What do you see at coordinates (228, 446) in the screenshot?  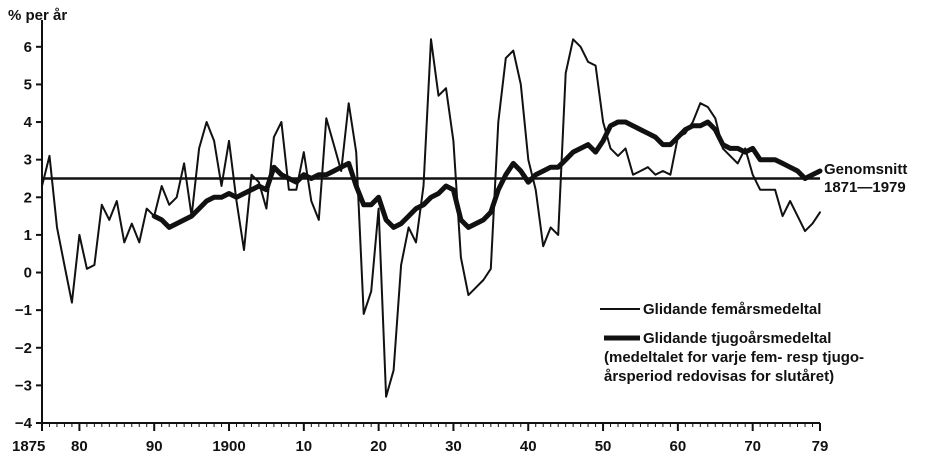 I see `x-tick-label: 1900` at bounding box center [228, 446].